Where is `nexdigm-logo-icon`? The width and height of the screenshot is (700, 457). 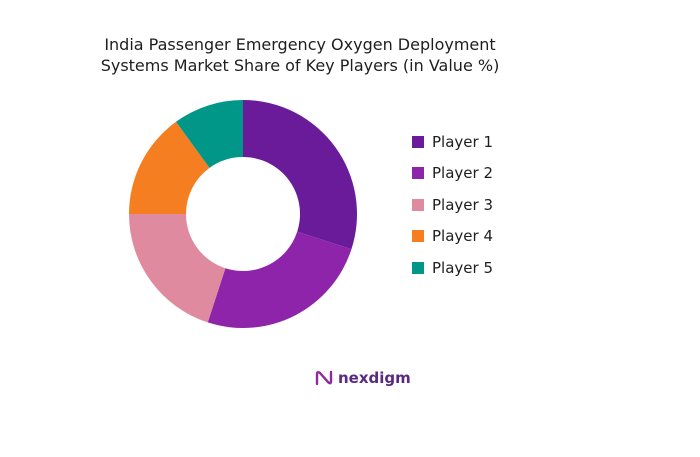 nexdigm-logo-icon is located at coordinates (324, 378).